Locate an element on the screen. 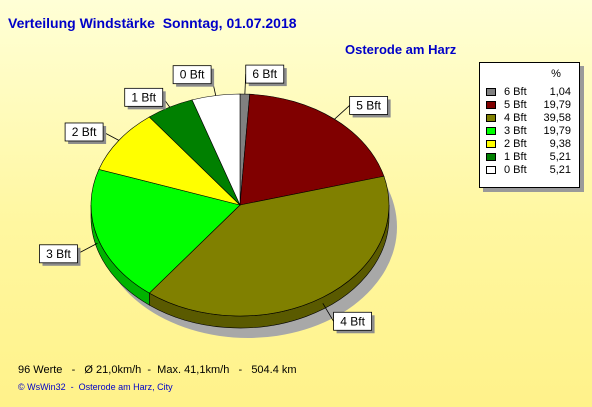  slice-label: 2 Bft is located at coordinates (84, 132).